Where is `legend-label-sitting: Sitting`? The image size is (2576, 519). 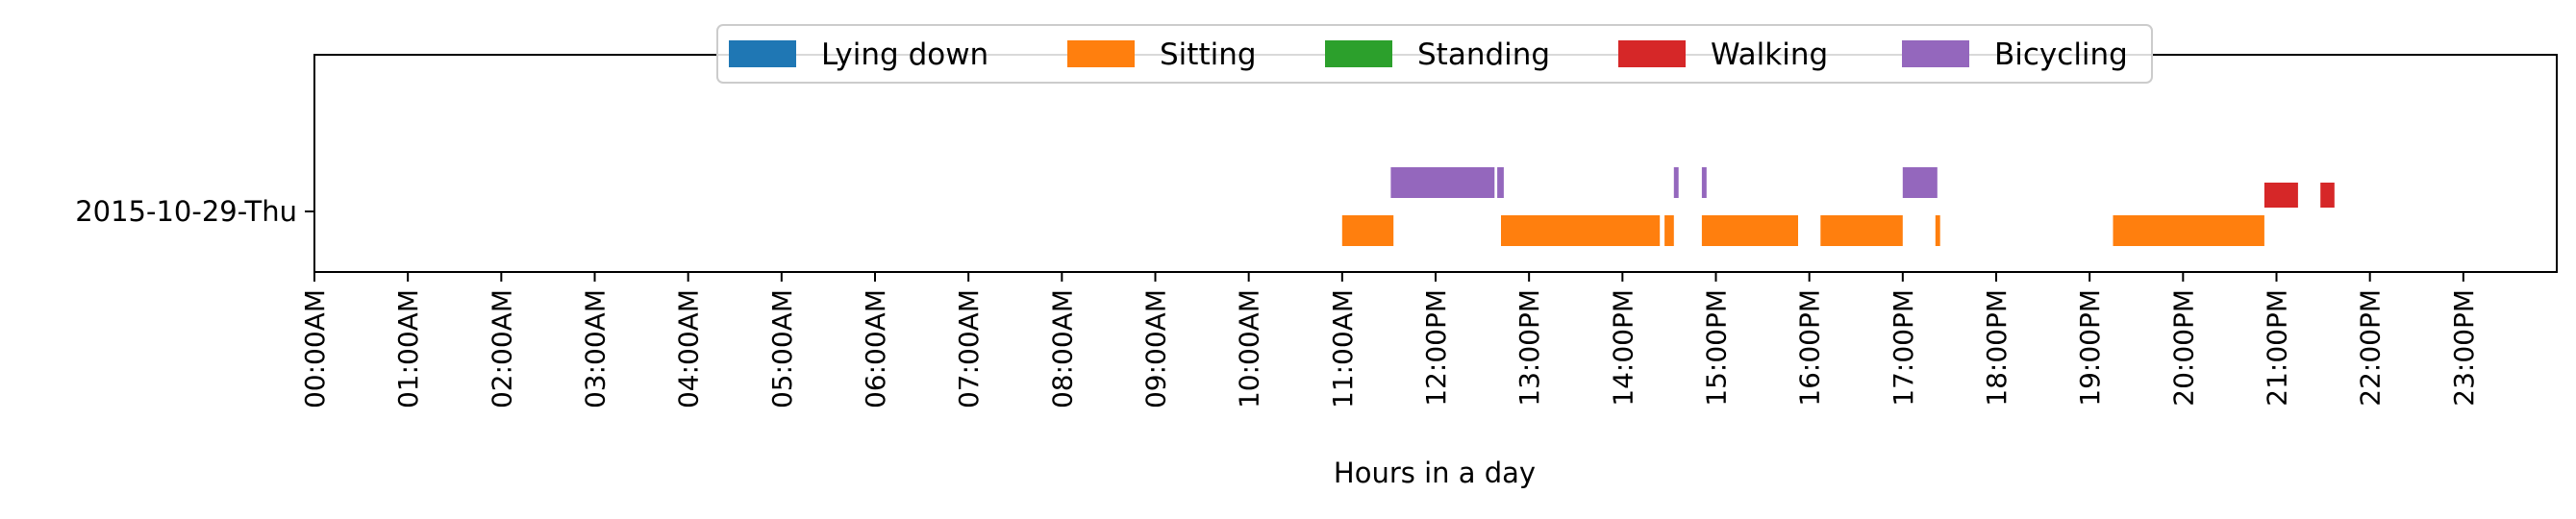
legend-label-sitting: Sitting is located at coordinates (1208, 54).